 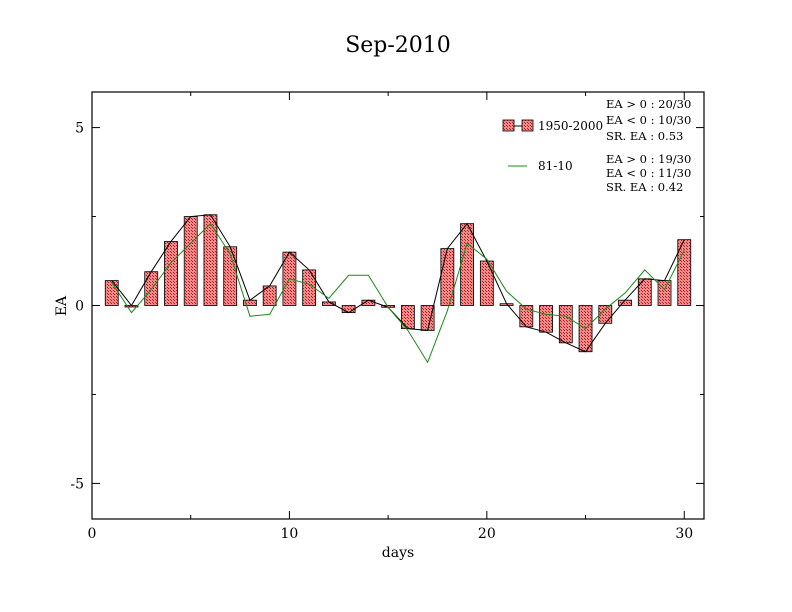 I want to click on stat-line: EA < 0 : 11/30, so click(x=648, y=173).